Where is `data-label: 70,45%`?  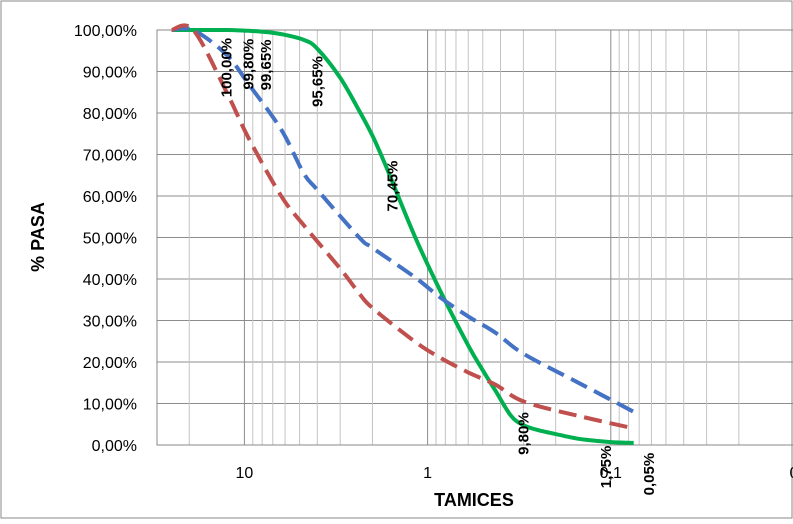 data-label: 70,45% is located at coordinates (393, 186).